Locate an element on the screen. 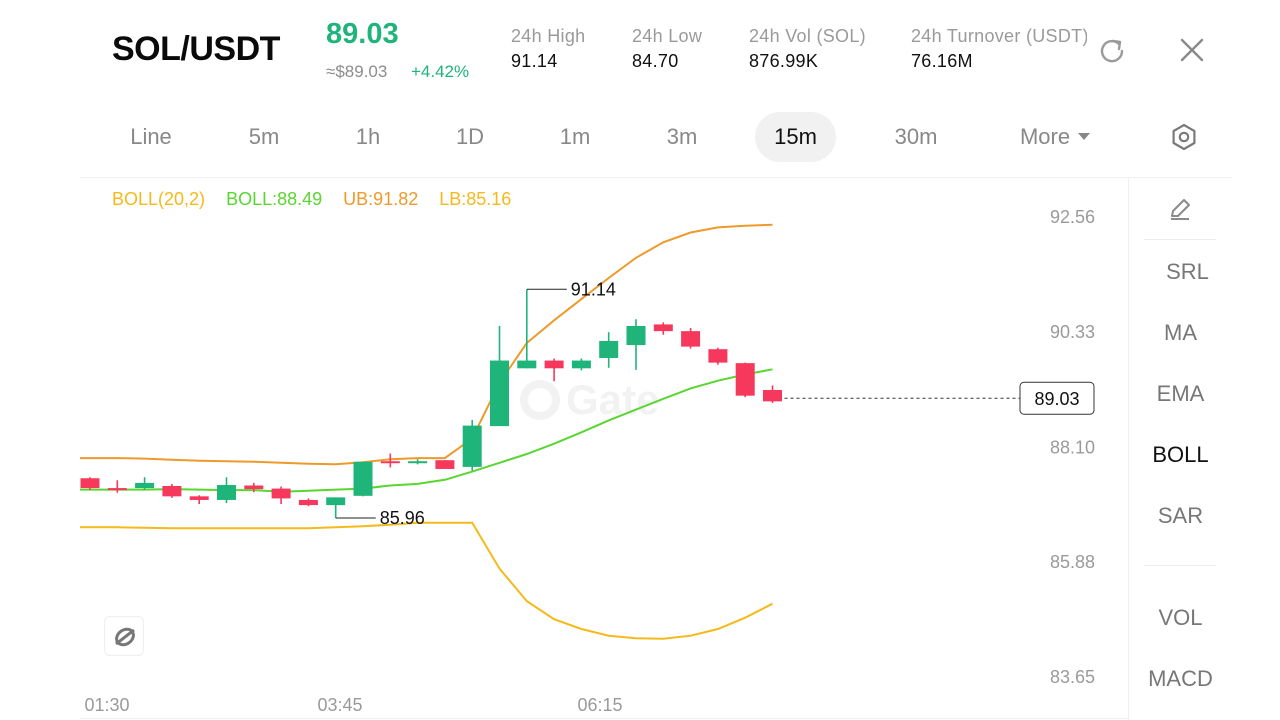  indicator-macd: MACD is located at coordinates (1180, 678).